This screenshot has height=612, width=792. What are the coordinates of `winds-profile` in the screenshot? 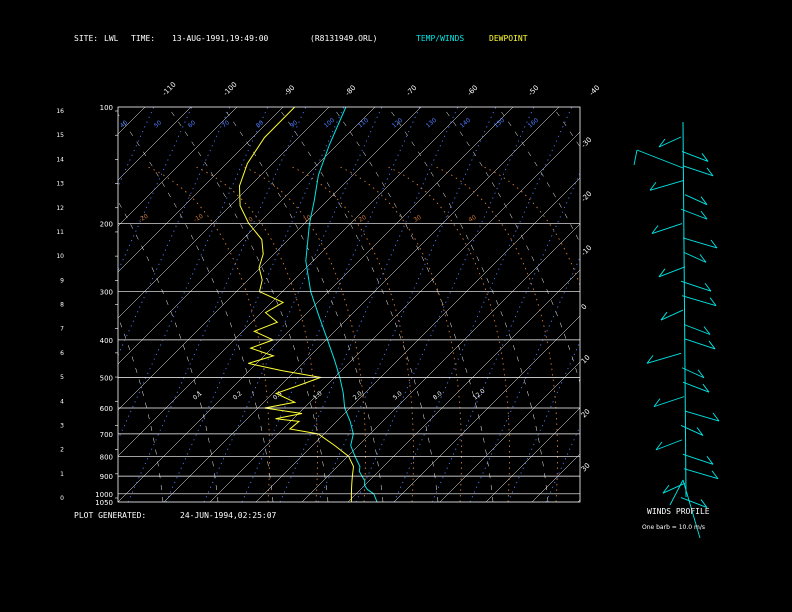 It's located at (676, 330).